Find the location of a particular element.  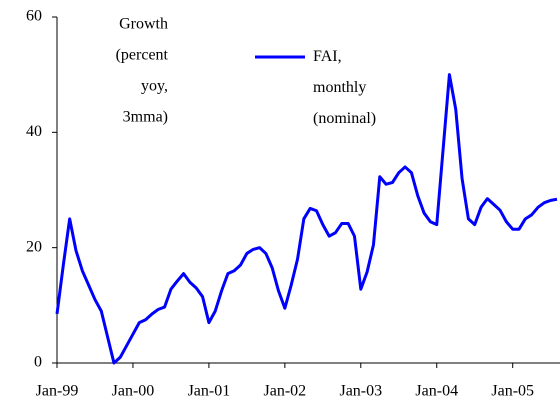

x-tick-label: Jan-05 is located at coordinates (512, 391).